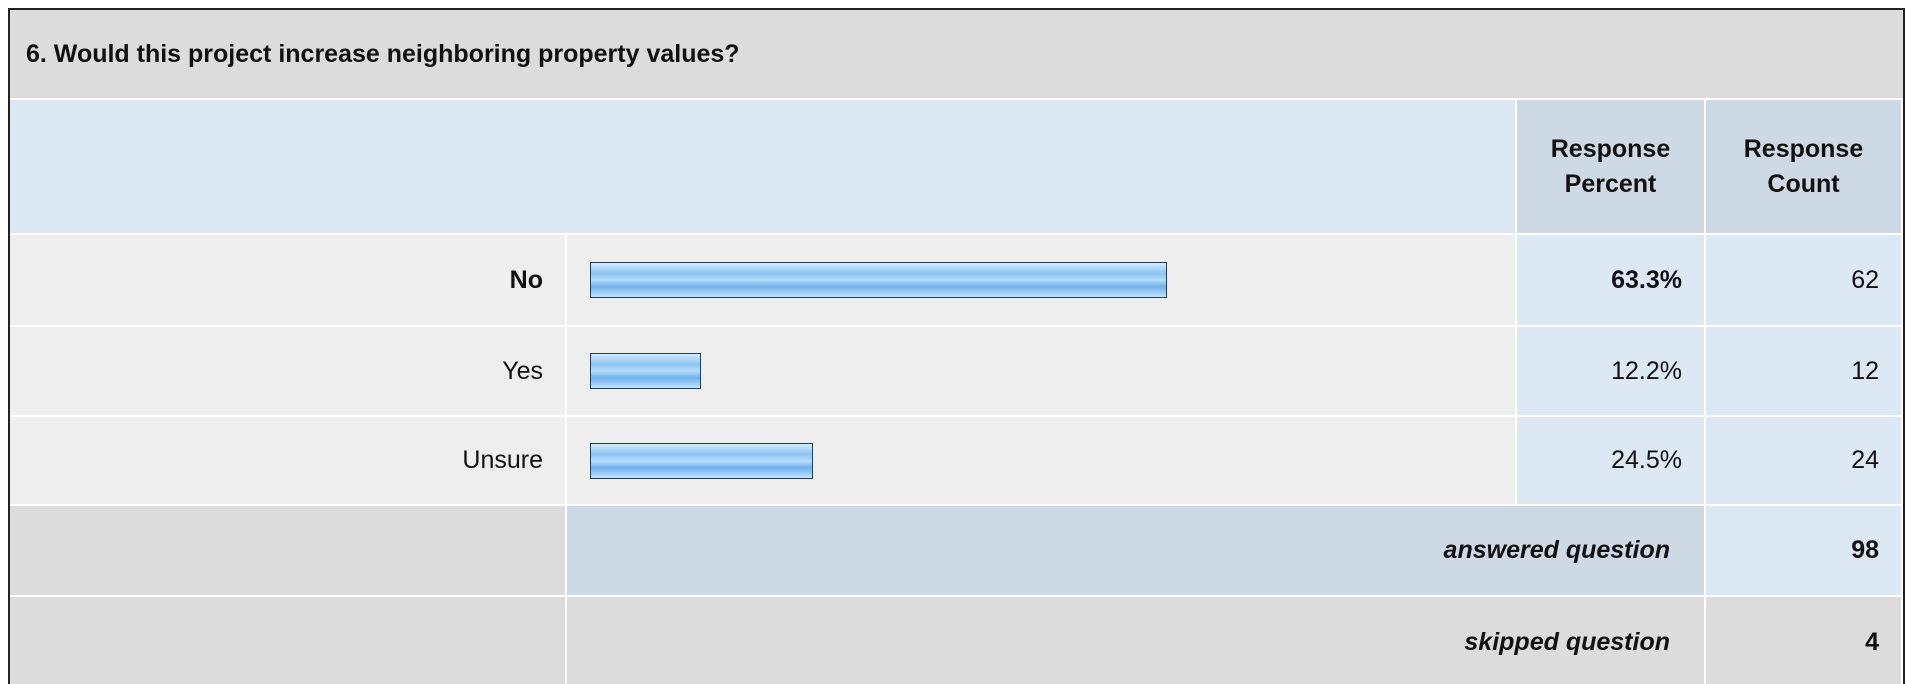 Image resolution: width=1907 pixels, height=684 pixels. I want to click on summary-label: skipped question, so click(1135, 640).